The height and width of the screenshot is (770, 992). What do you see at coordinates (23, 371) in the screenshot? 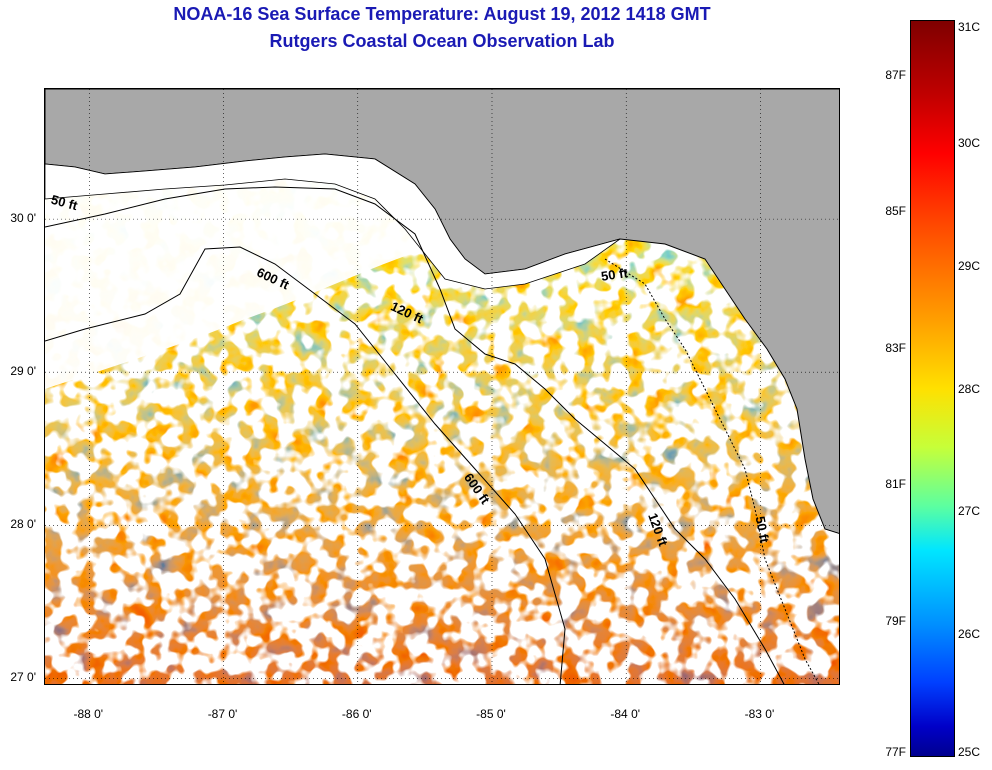
I see `latitude-tick-label: 29 0'` at bounding box center [23, 371].